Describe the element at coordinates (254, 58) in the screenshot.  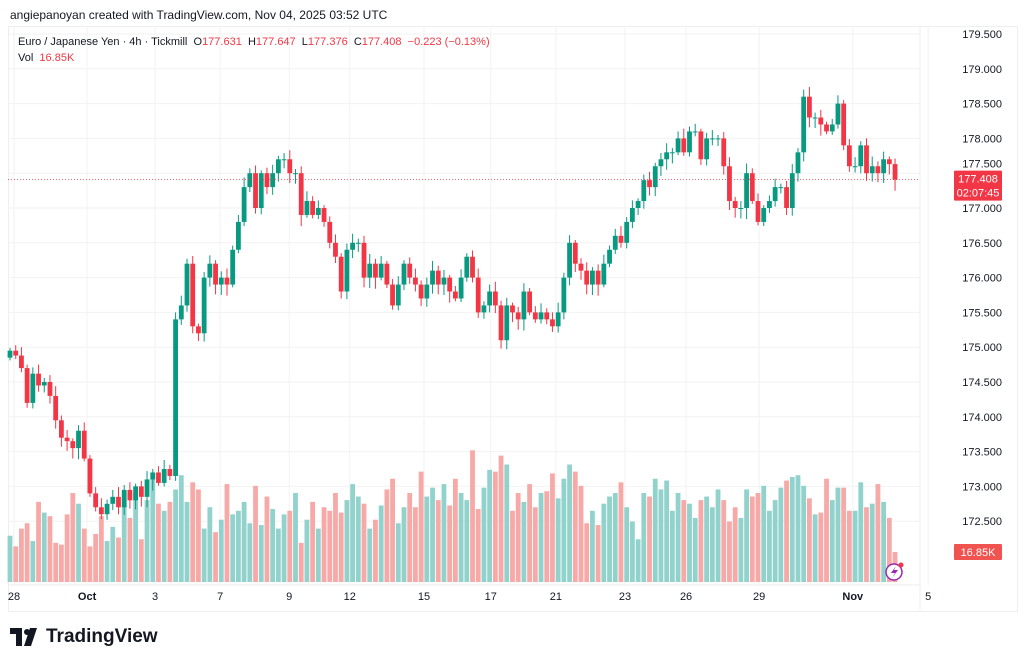
I see `volume-row: Vol 16.85K` at that location.